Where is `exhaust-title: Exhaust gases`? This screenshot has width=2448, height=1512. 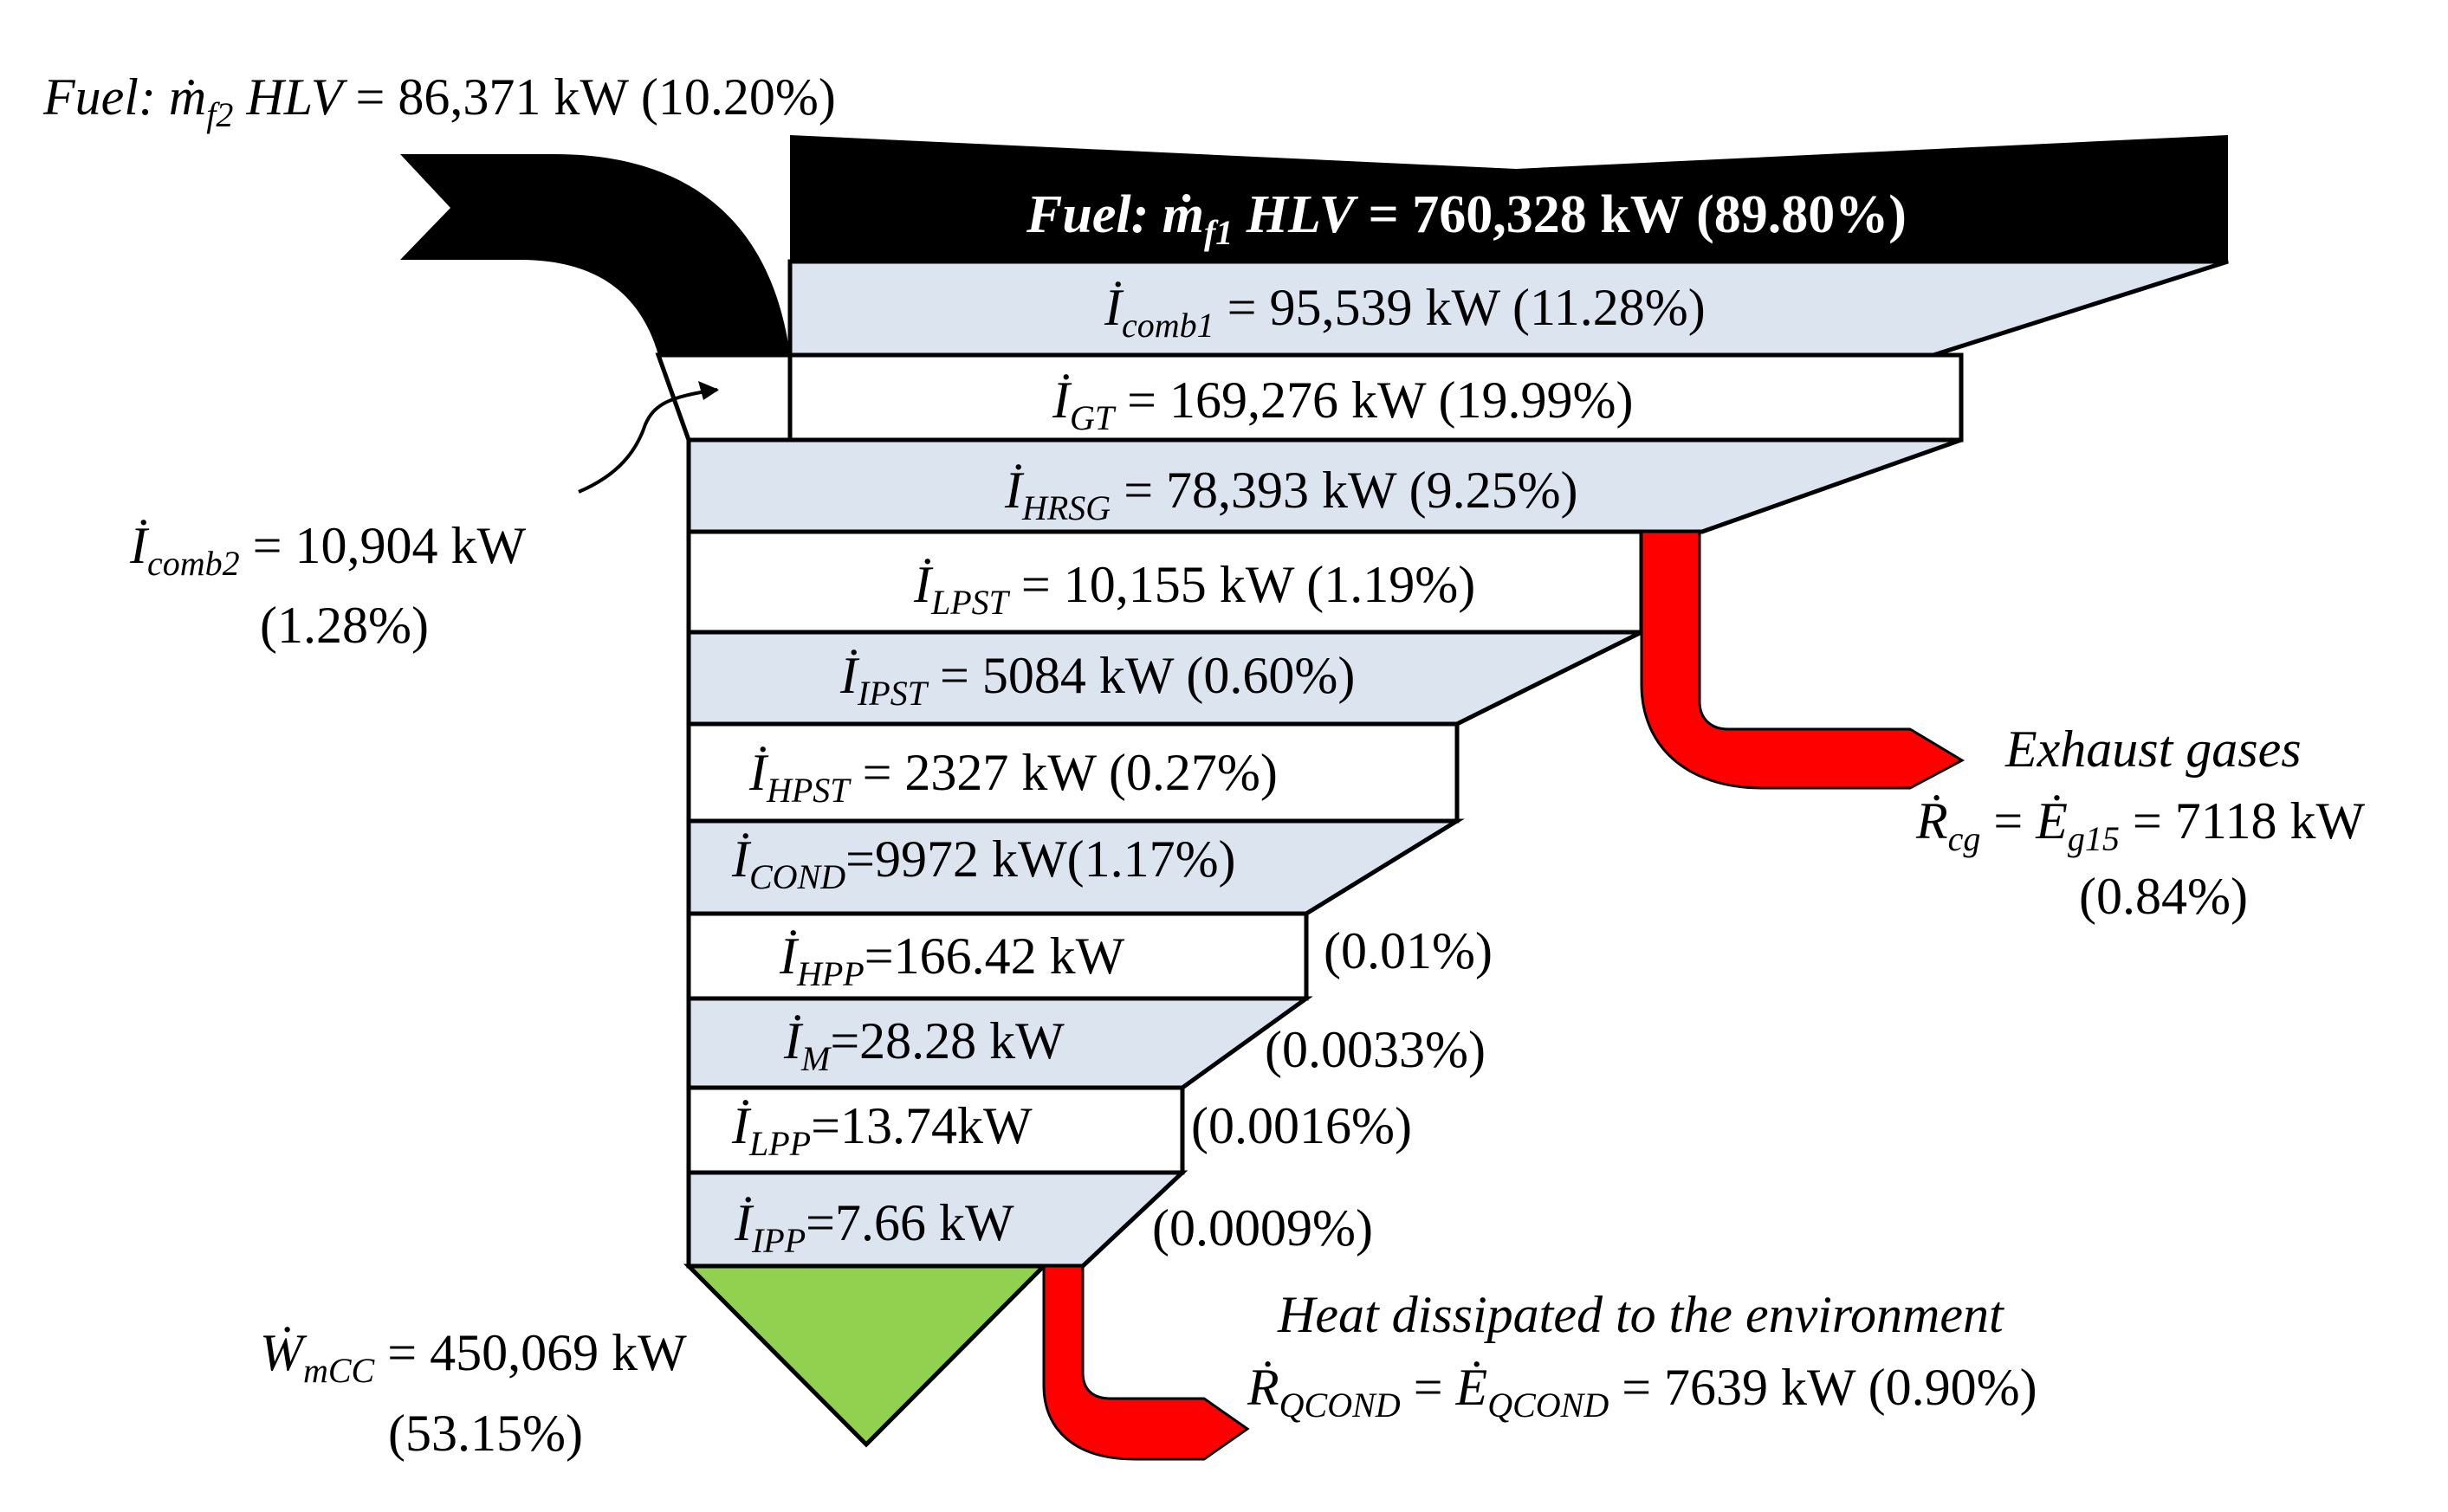 exhaust-title: Exhaust gases is located at coordinates (2153, 749).